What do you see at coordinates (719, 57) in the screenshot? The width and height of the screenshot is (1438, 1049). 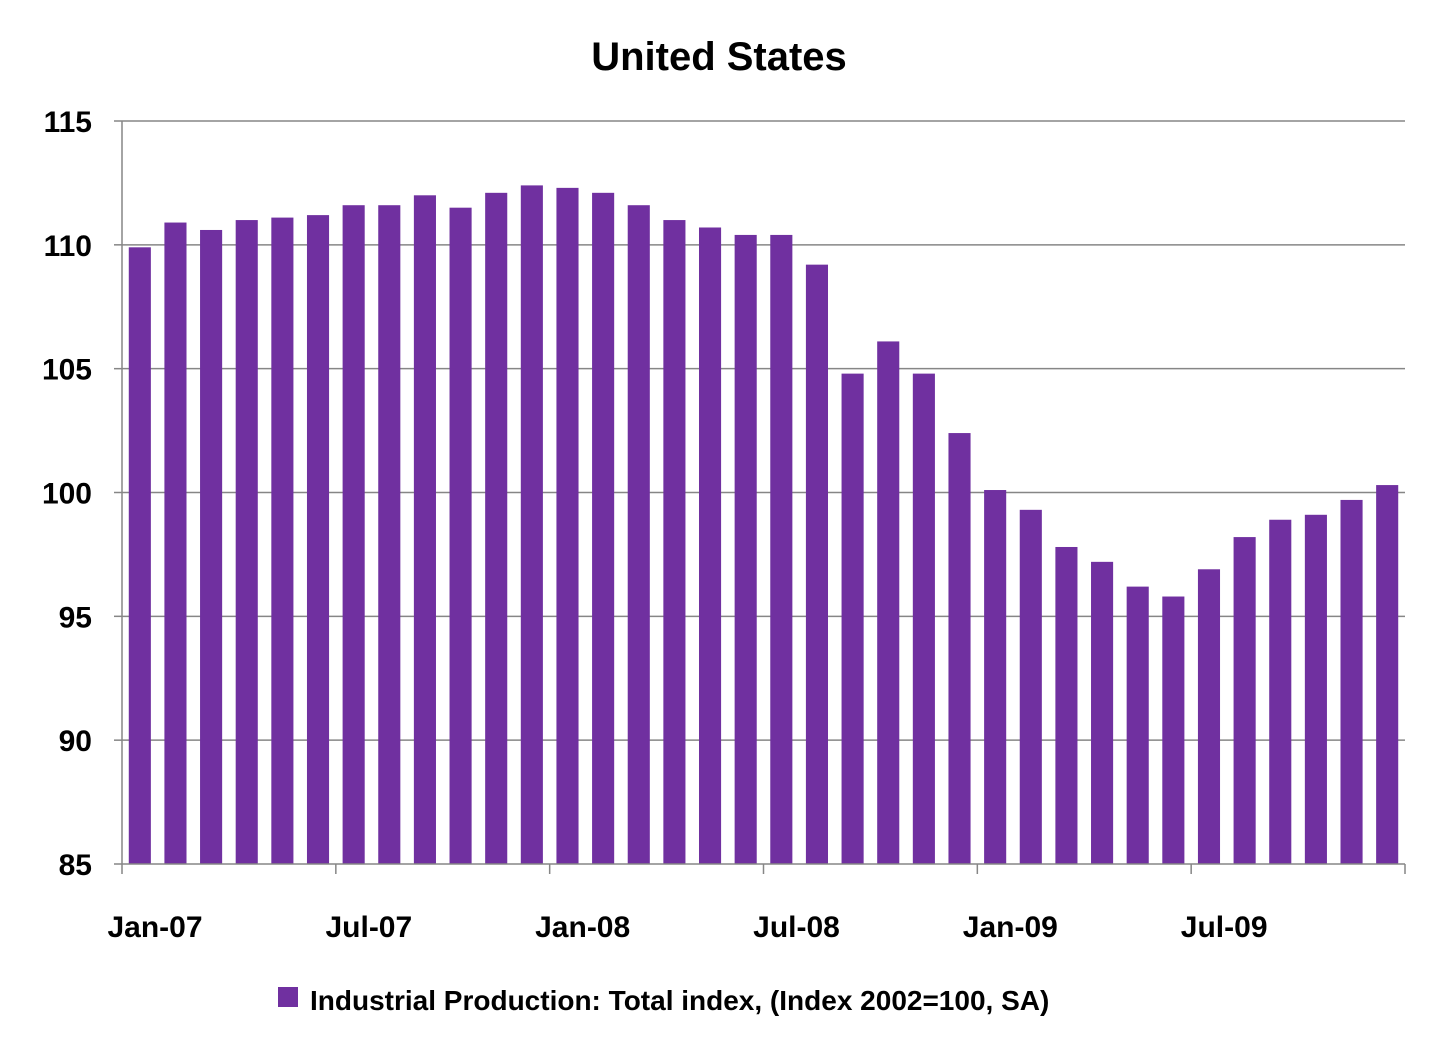 I see `chart-title: United States` at bounding box center [719, 57].